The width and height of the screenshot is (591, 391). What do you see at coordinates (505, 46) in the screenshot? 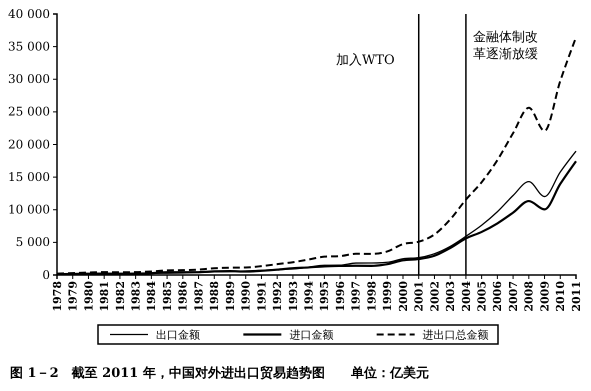
I see `ref-line-label: 金融体制改革逐渐放缓` at bounding box center [505, 46].